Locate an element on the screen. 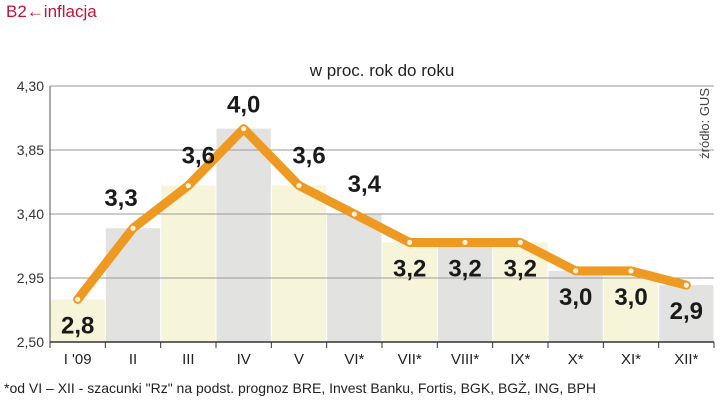 This screenshot has width=720, height=402. x-tick-label: IX* is located at coordinates (520, 359).